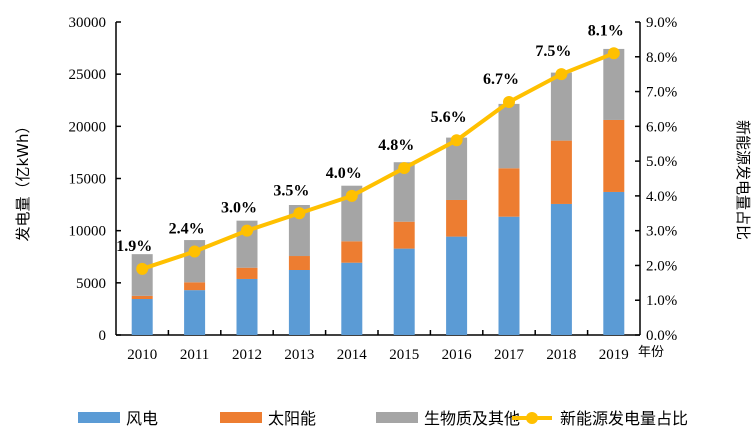 The width and height of the screenshot is (752, 448). I want to click on legend-item: 风电, so click(118, 418).